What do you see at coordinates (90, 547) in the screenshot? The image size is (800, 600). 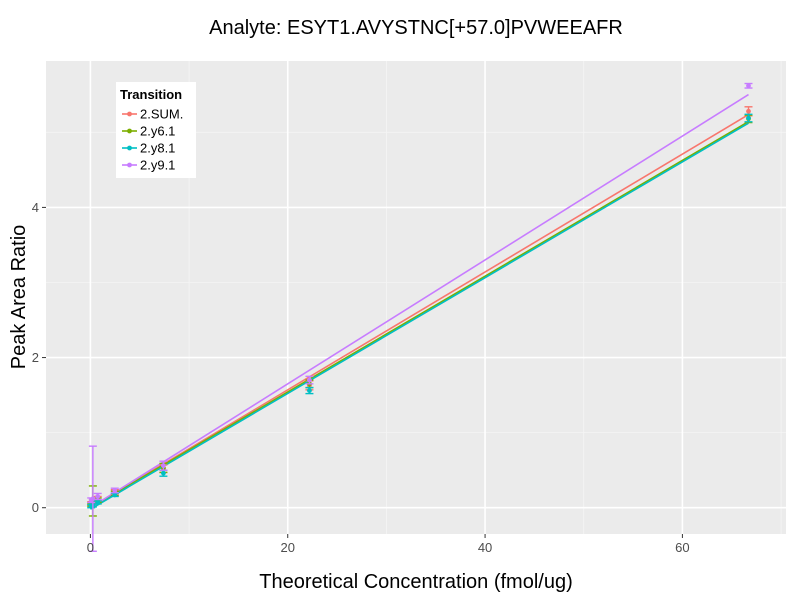 I see `x-tick-label: 0` at bounding box center [90, 547].